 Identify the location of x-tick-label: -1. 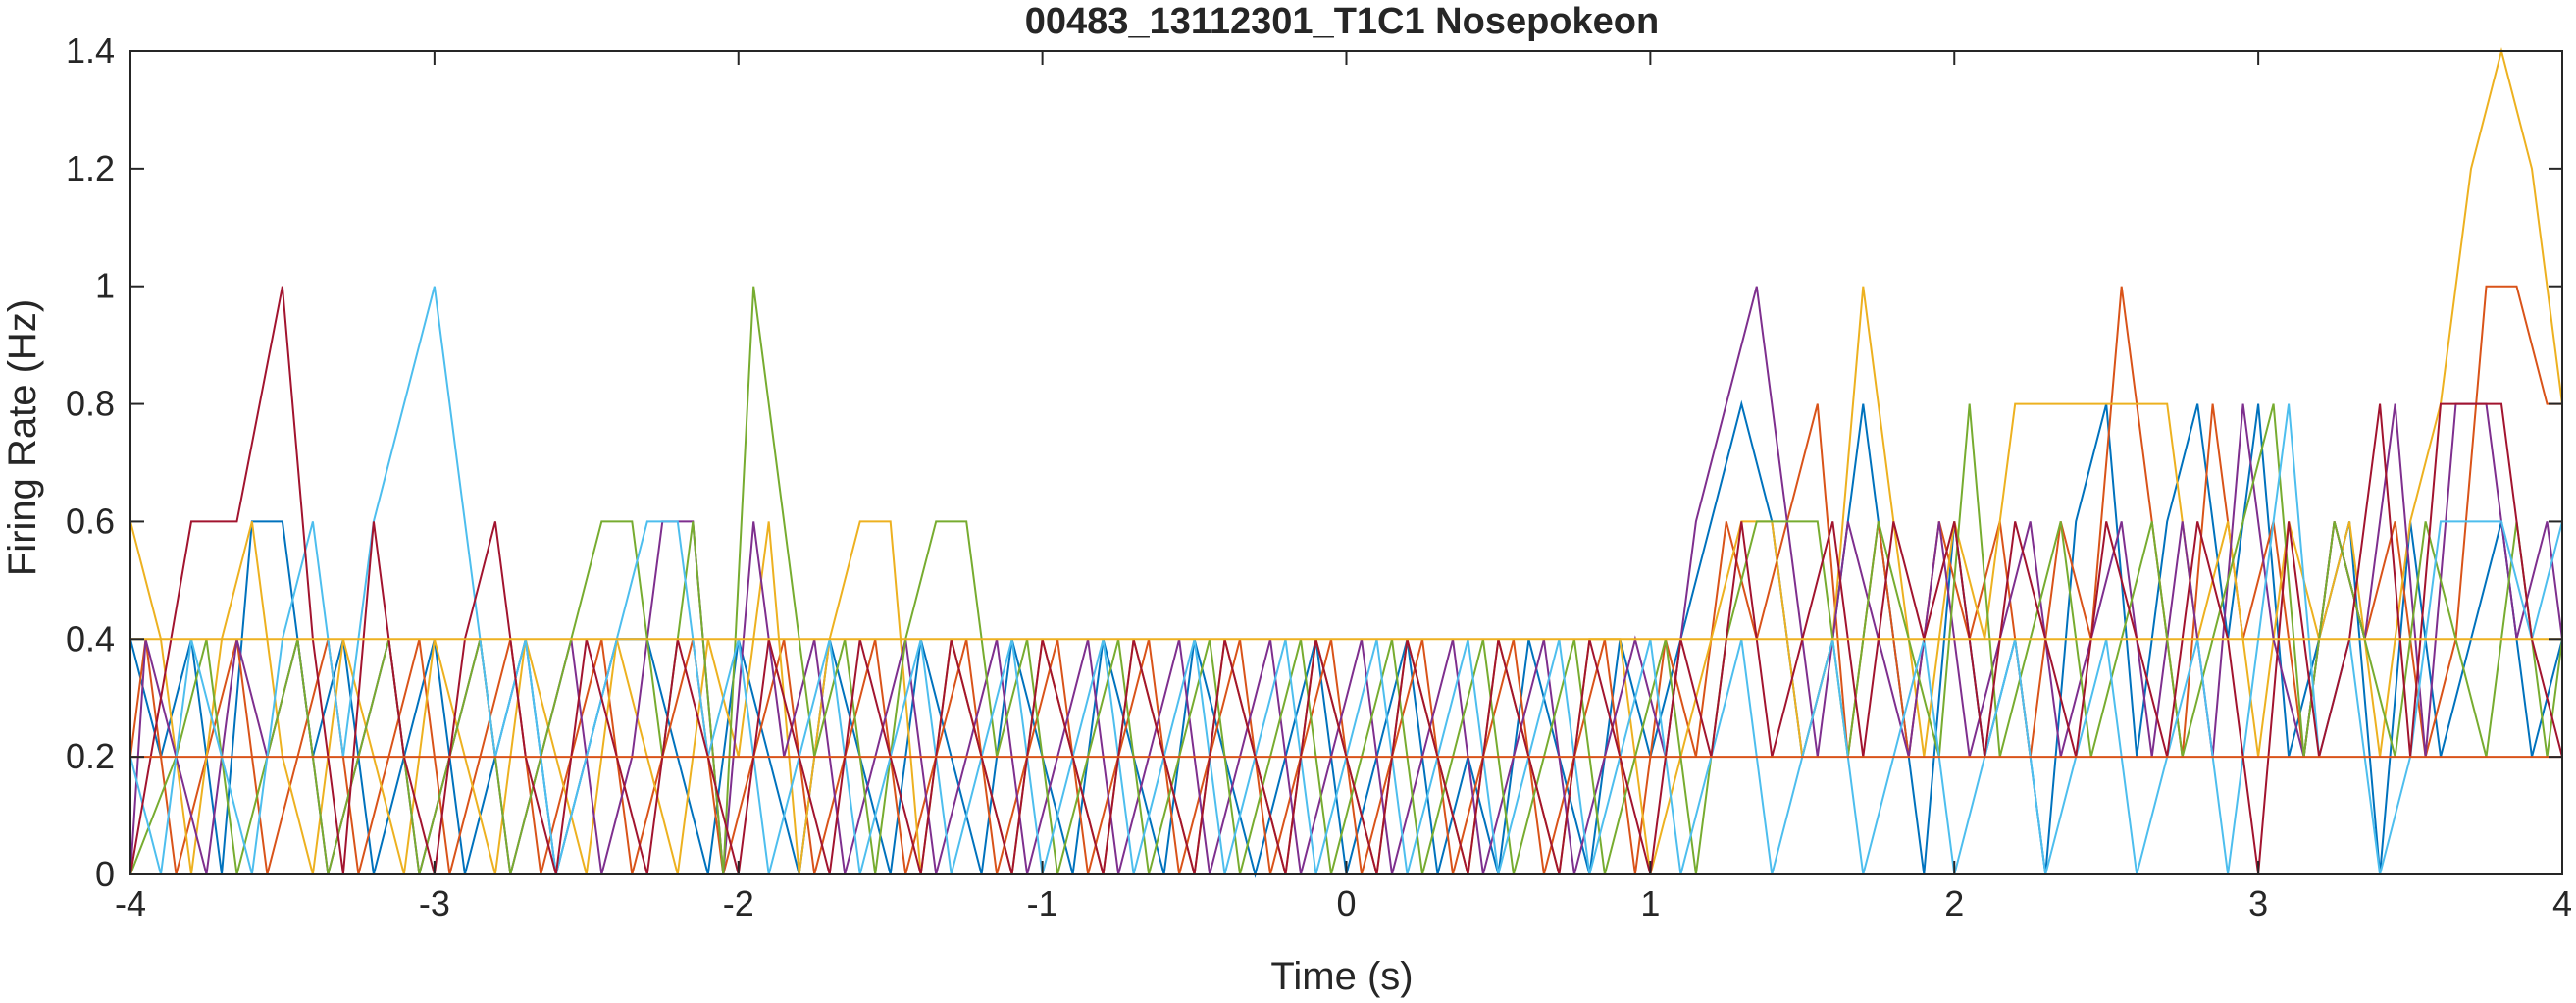
(1042, 903).